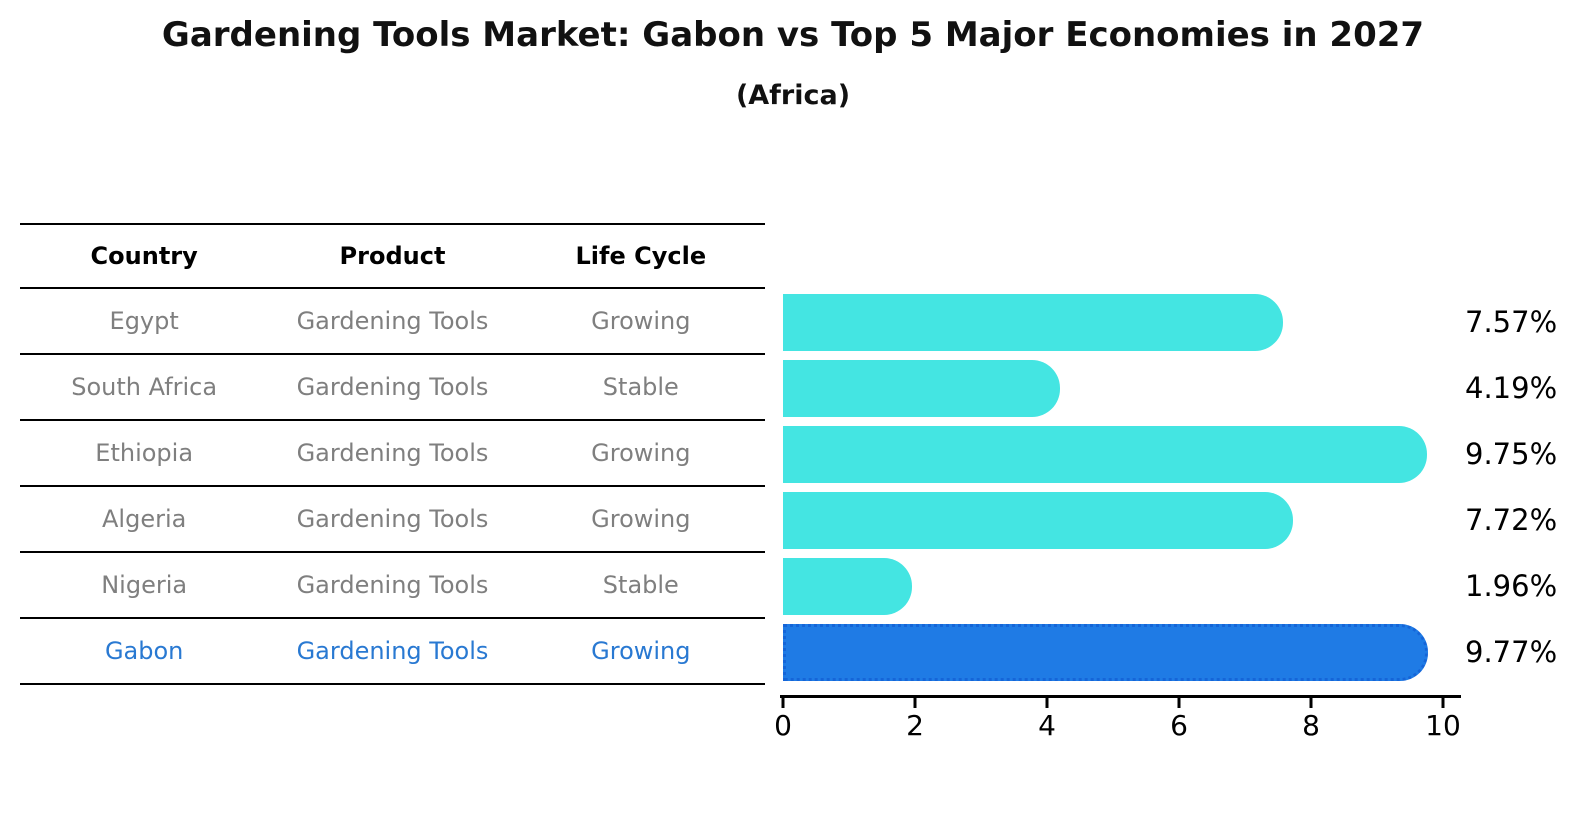  I want to click on bar-gabon, so click(1105, 652).